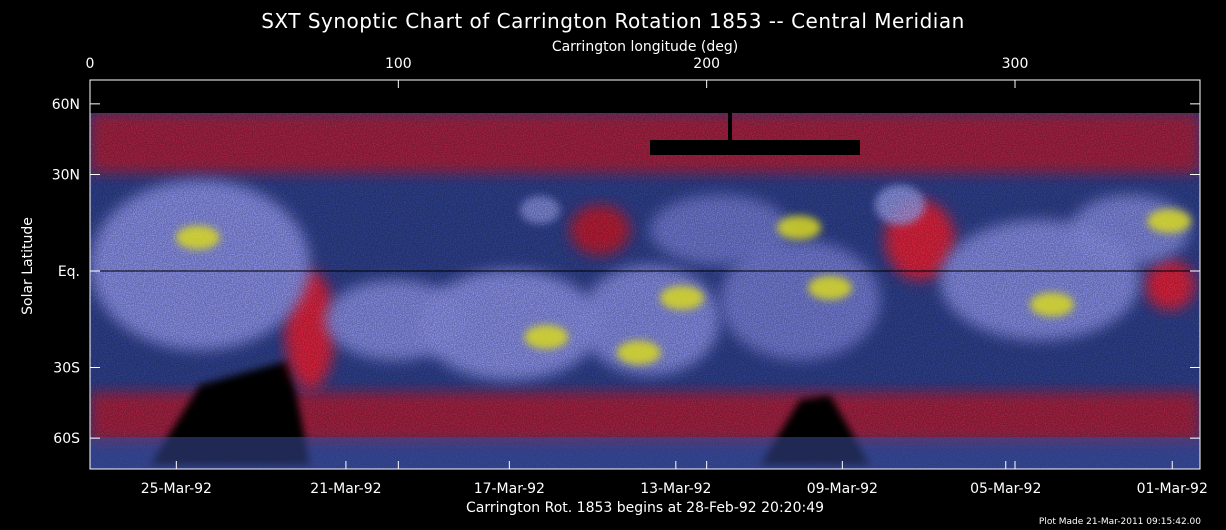  Describe the element at coordinates (66, 105) in the screenshot. I see `y-axis-tick-label: 60N` at that location.